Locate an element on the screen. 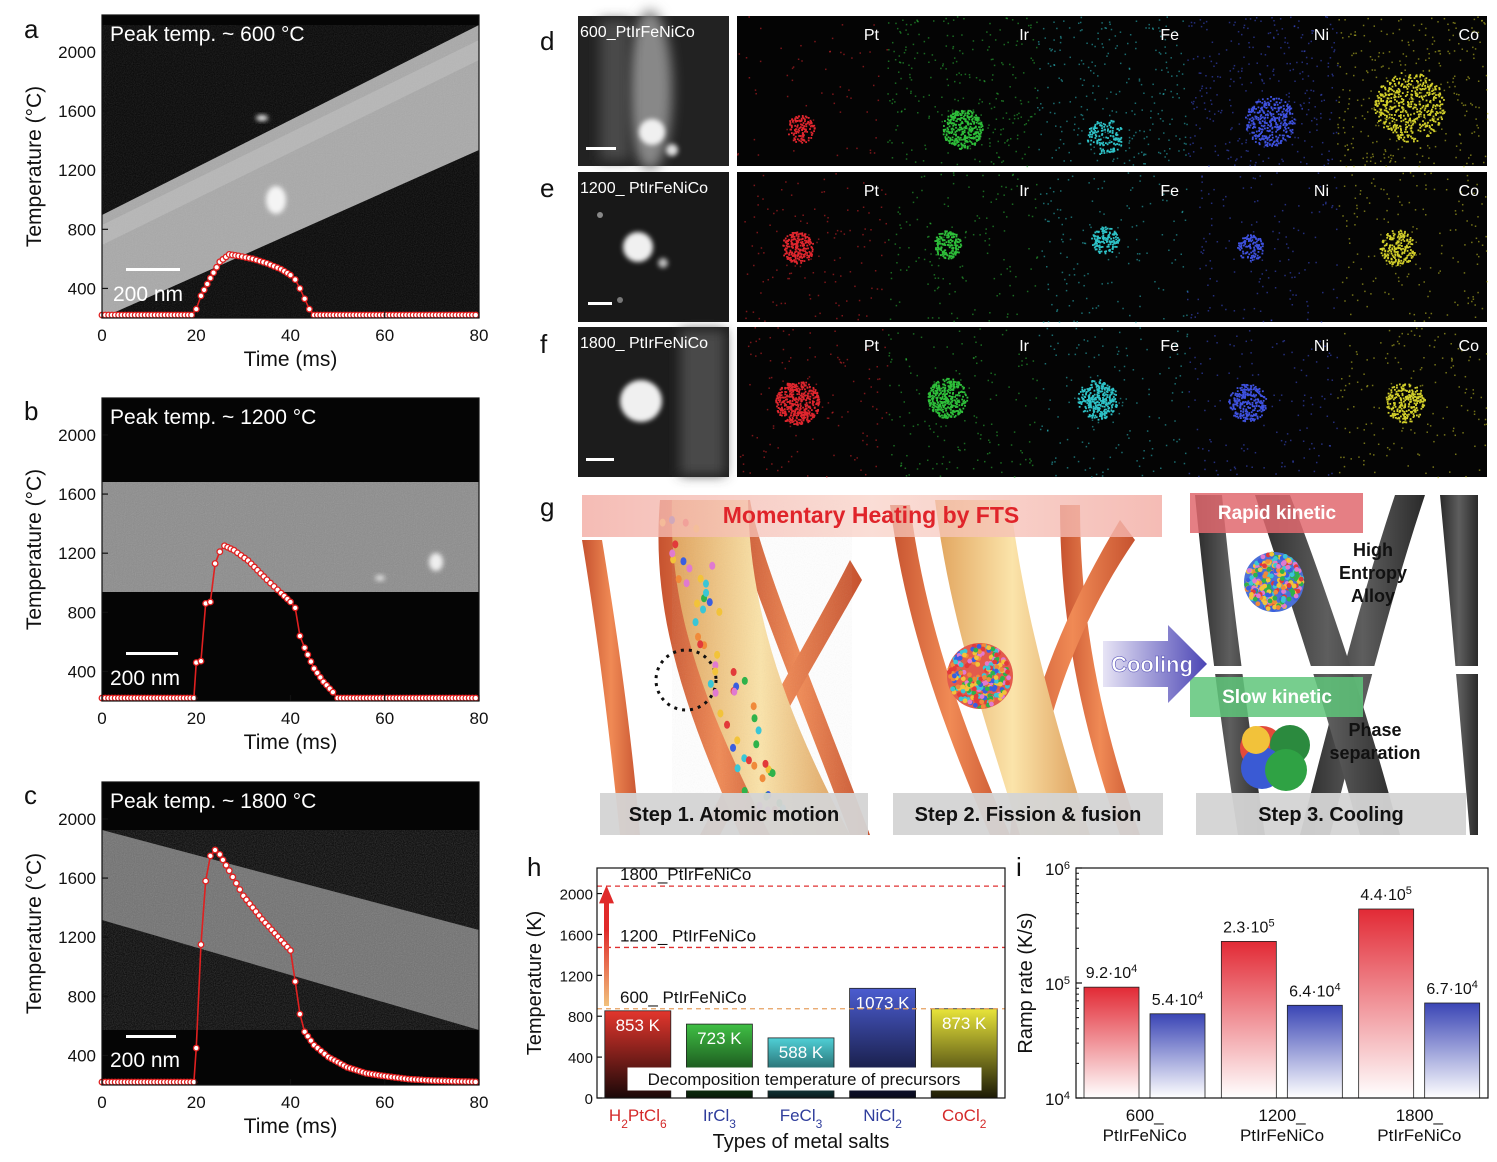 This screenshot has width=1497, height=1162. panel-letter-e: e is located at coordinates (547, 188).